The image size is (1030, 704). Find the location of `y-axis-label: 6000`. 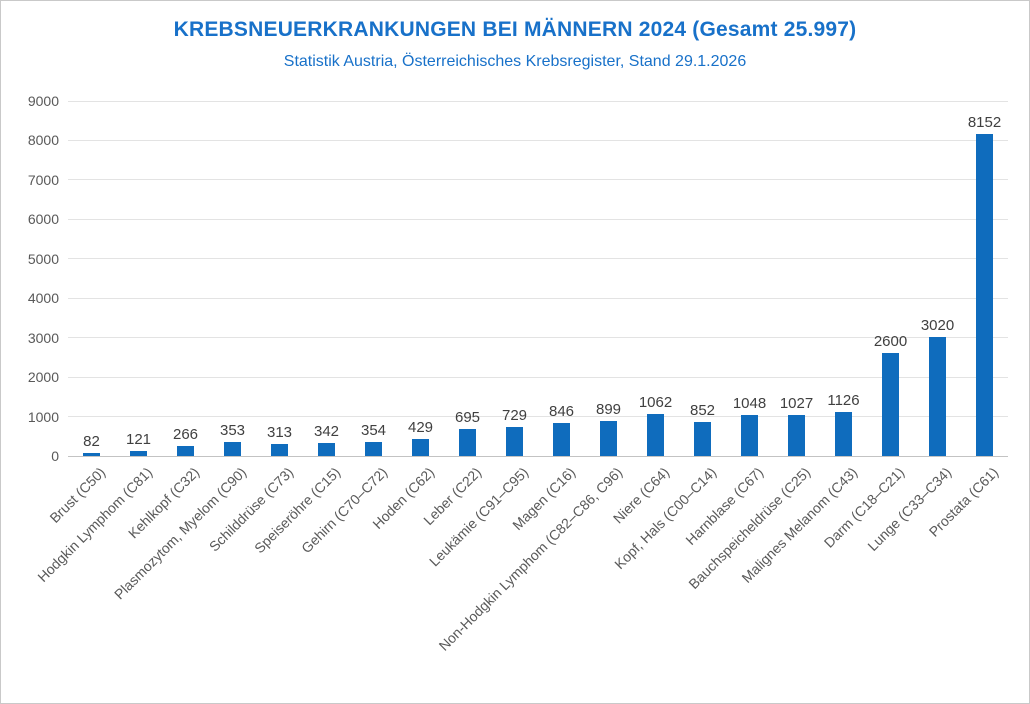

y-axis-label: 6000 is located at coordinates (43, 219).